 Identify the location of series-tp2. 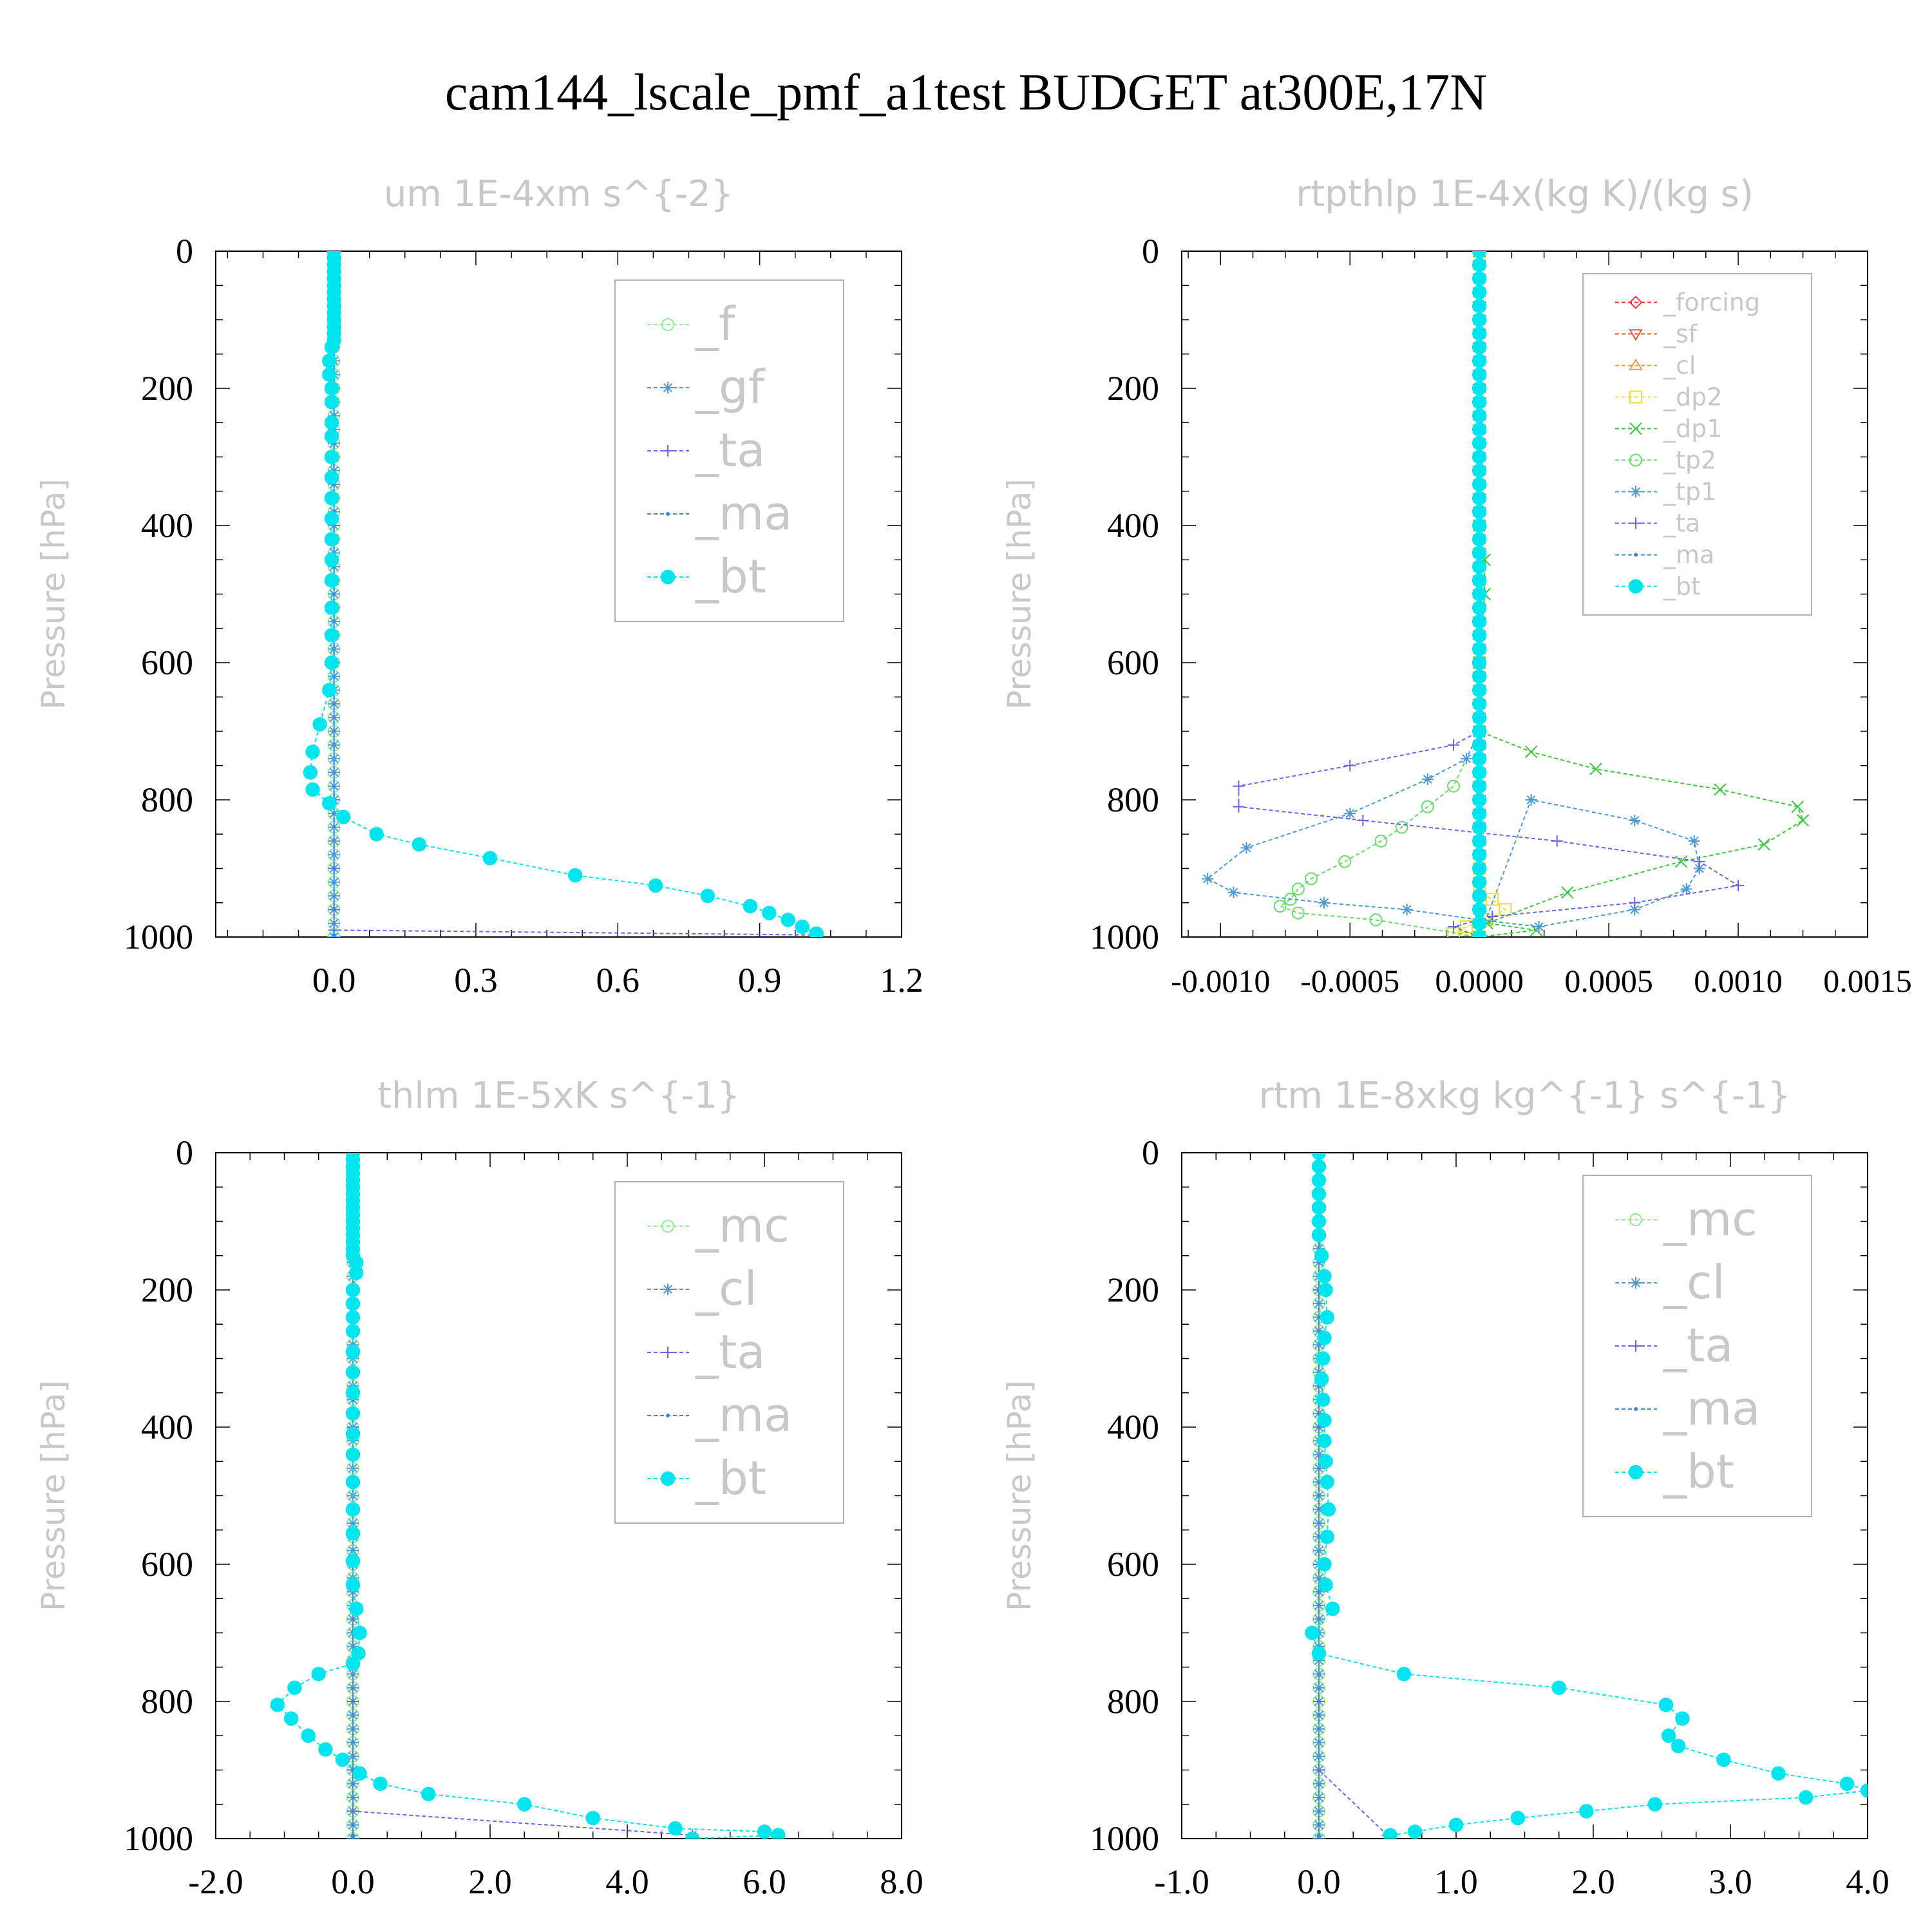
(1380, 594).